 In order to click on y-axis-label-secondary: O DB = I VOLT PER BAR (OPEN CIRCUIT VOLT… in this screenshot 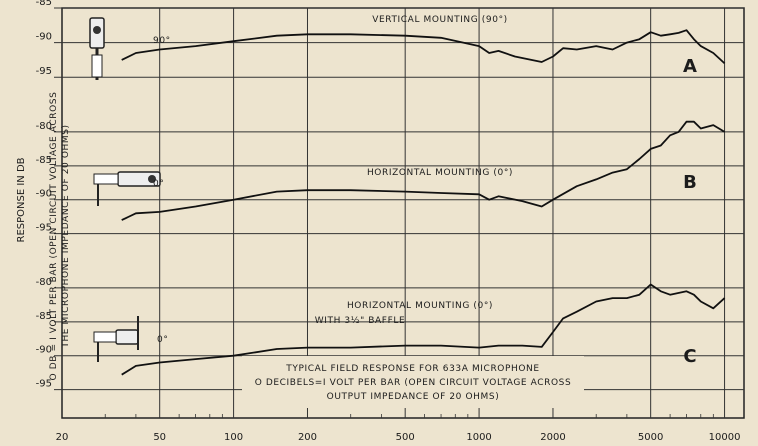, I will do `click(54, 236)`.